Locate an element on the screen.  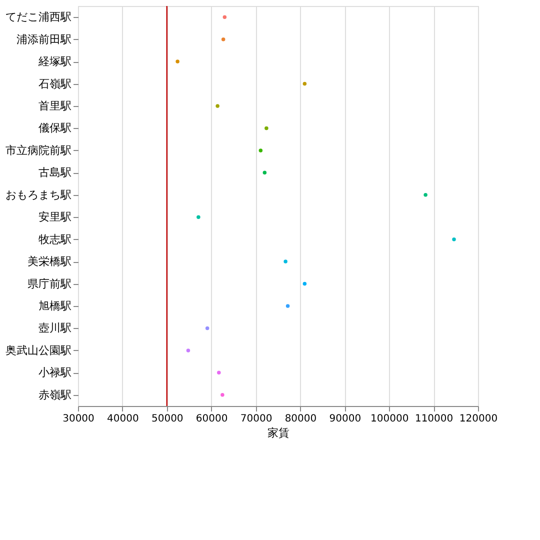
x-tick-label: 90000 is located at coordinates (345, 419).